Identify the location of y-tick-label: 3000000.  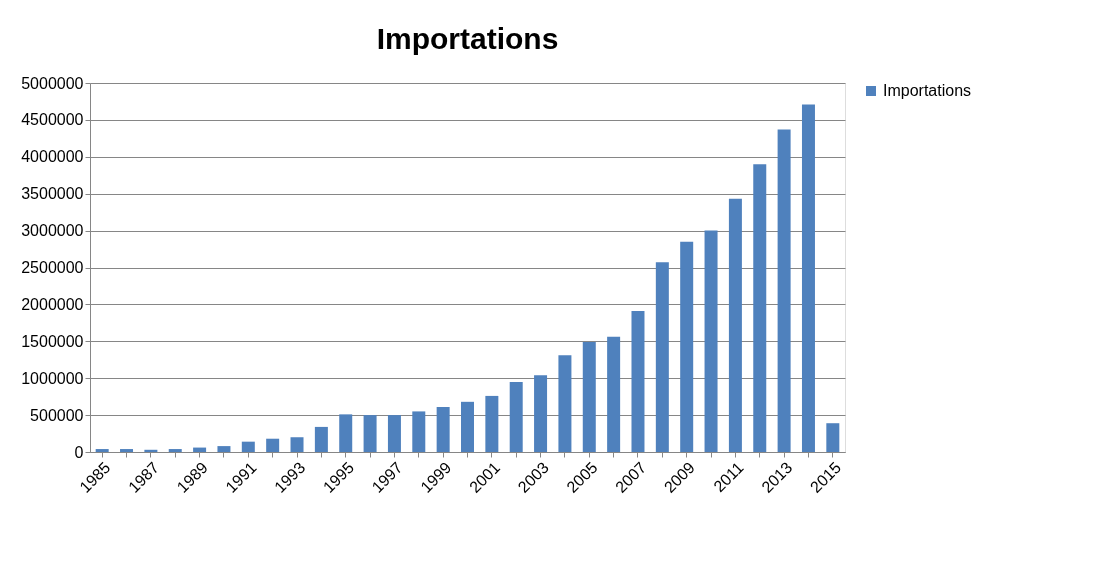
(52, 231).